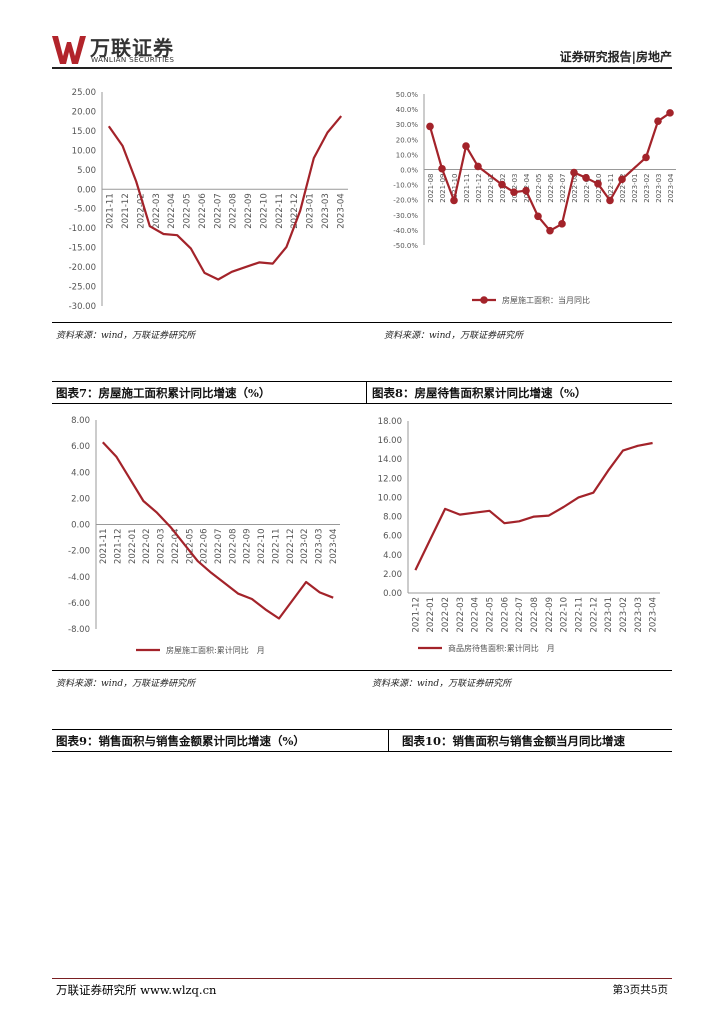 This screenshot has height=1024, width=724. What do you see at coordinates (84, 112) in the screenshot?
I see `y-tick-label: 20.00` at bounding box center [84, 112].